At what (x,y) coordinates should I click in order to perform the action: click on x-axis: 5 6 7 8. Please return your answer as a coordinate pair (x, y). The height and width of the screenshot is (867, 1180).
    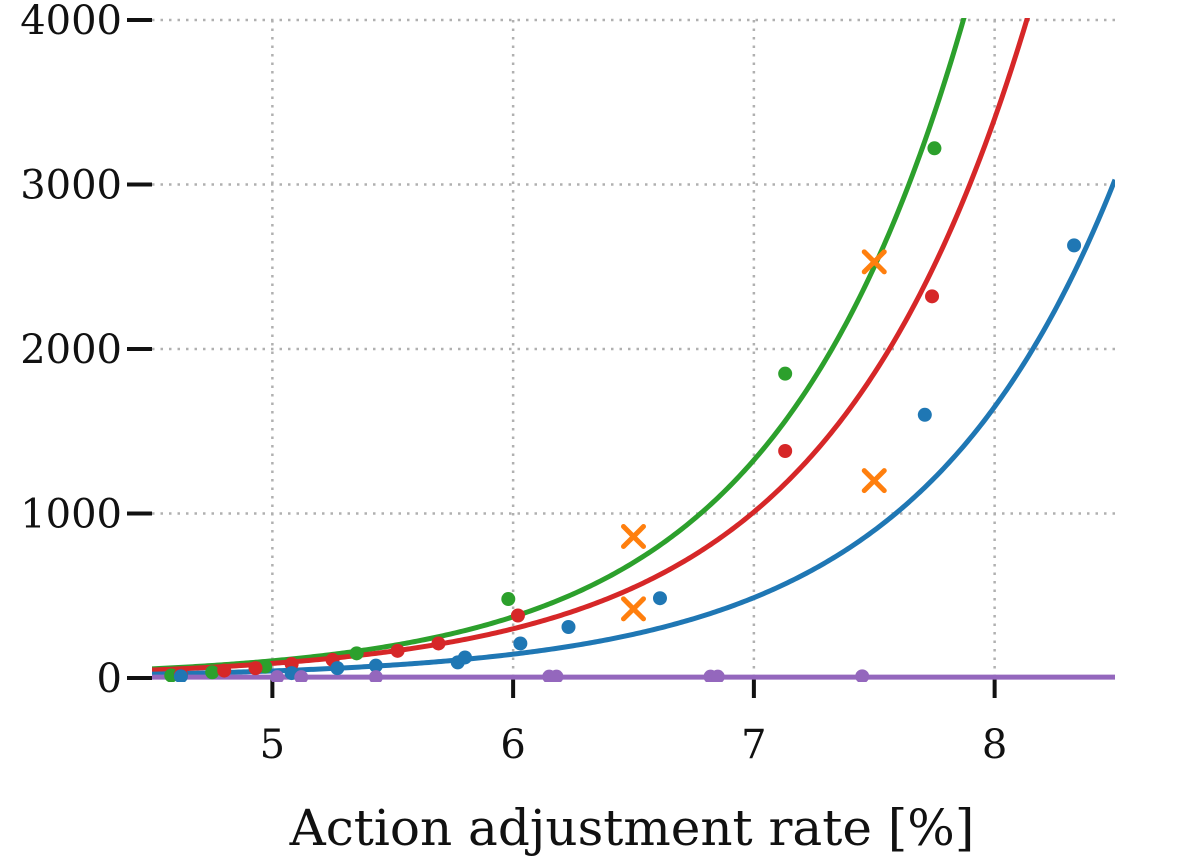
    Looking at the image, I should click on (633, 723).